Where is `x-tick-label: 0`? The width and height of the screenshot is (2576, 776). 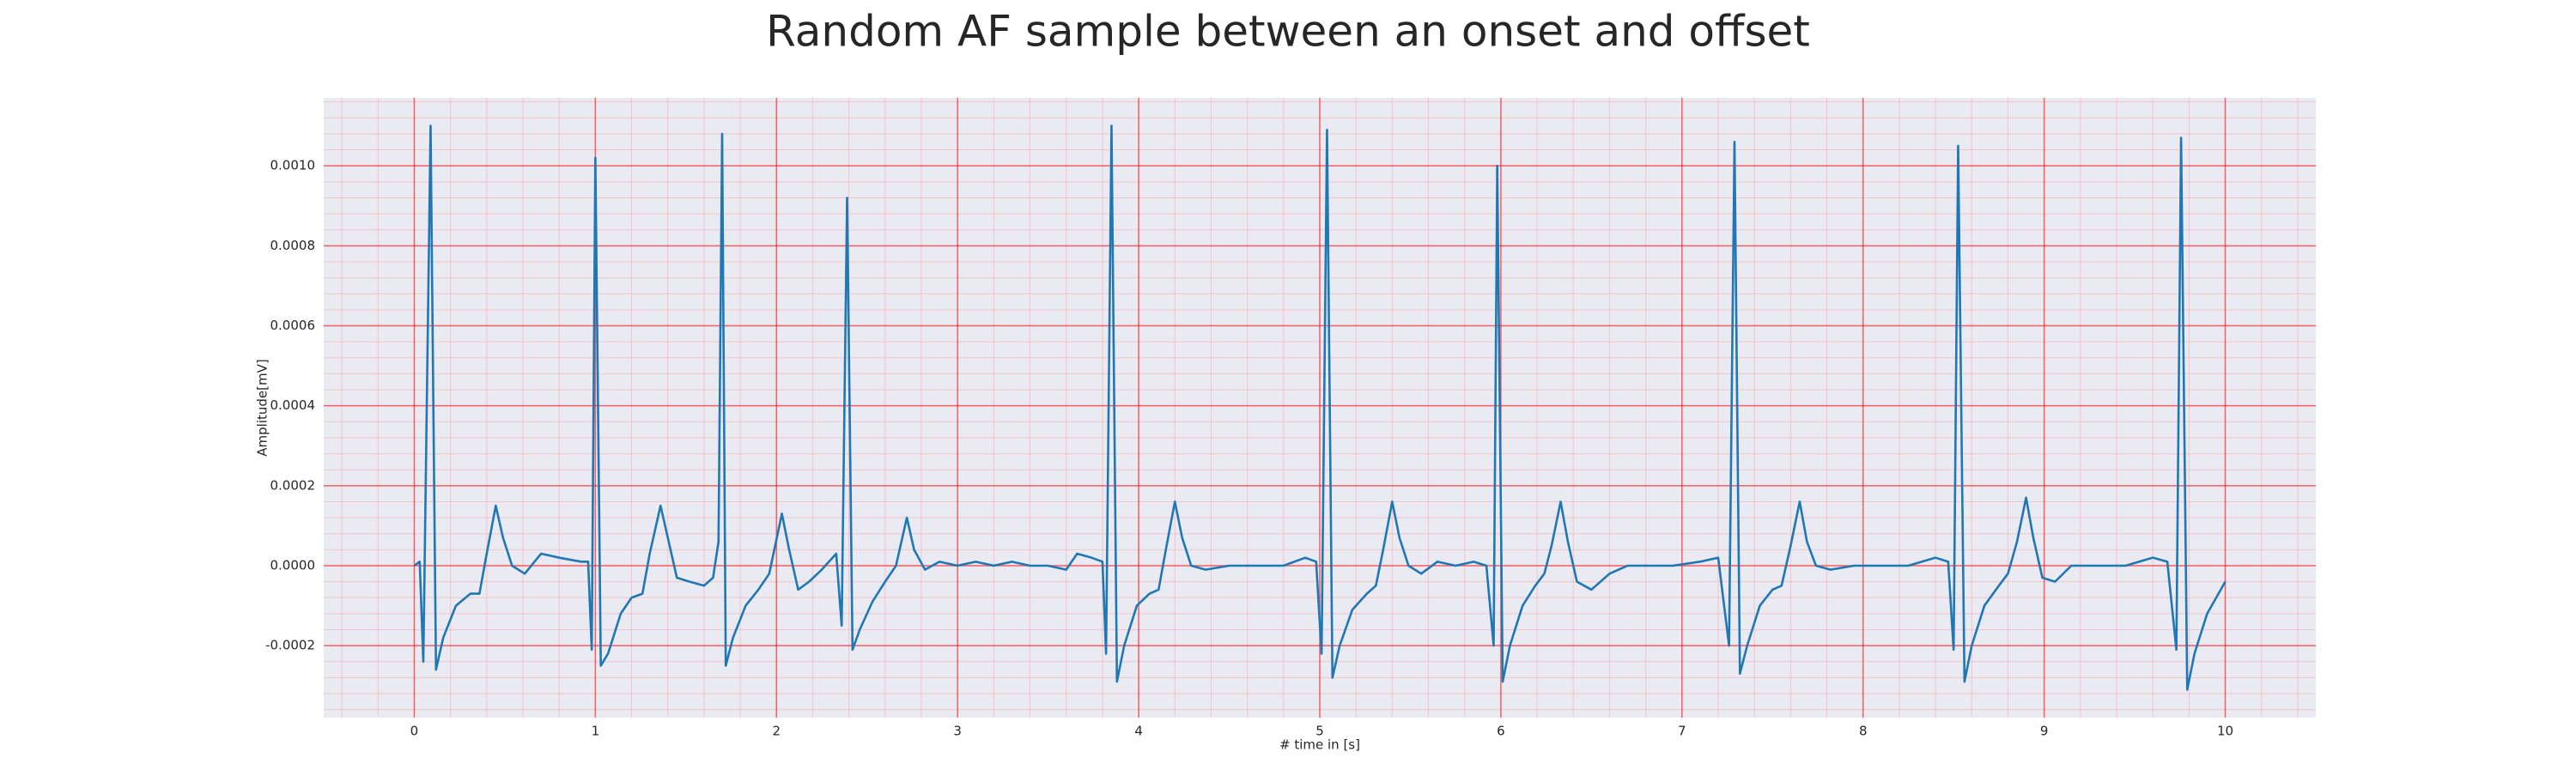
x-tick-label: 0 is located at coordinates (414, 732).